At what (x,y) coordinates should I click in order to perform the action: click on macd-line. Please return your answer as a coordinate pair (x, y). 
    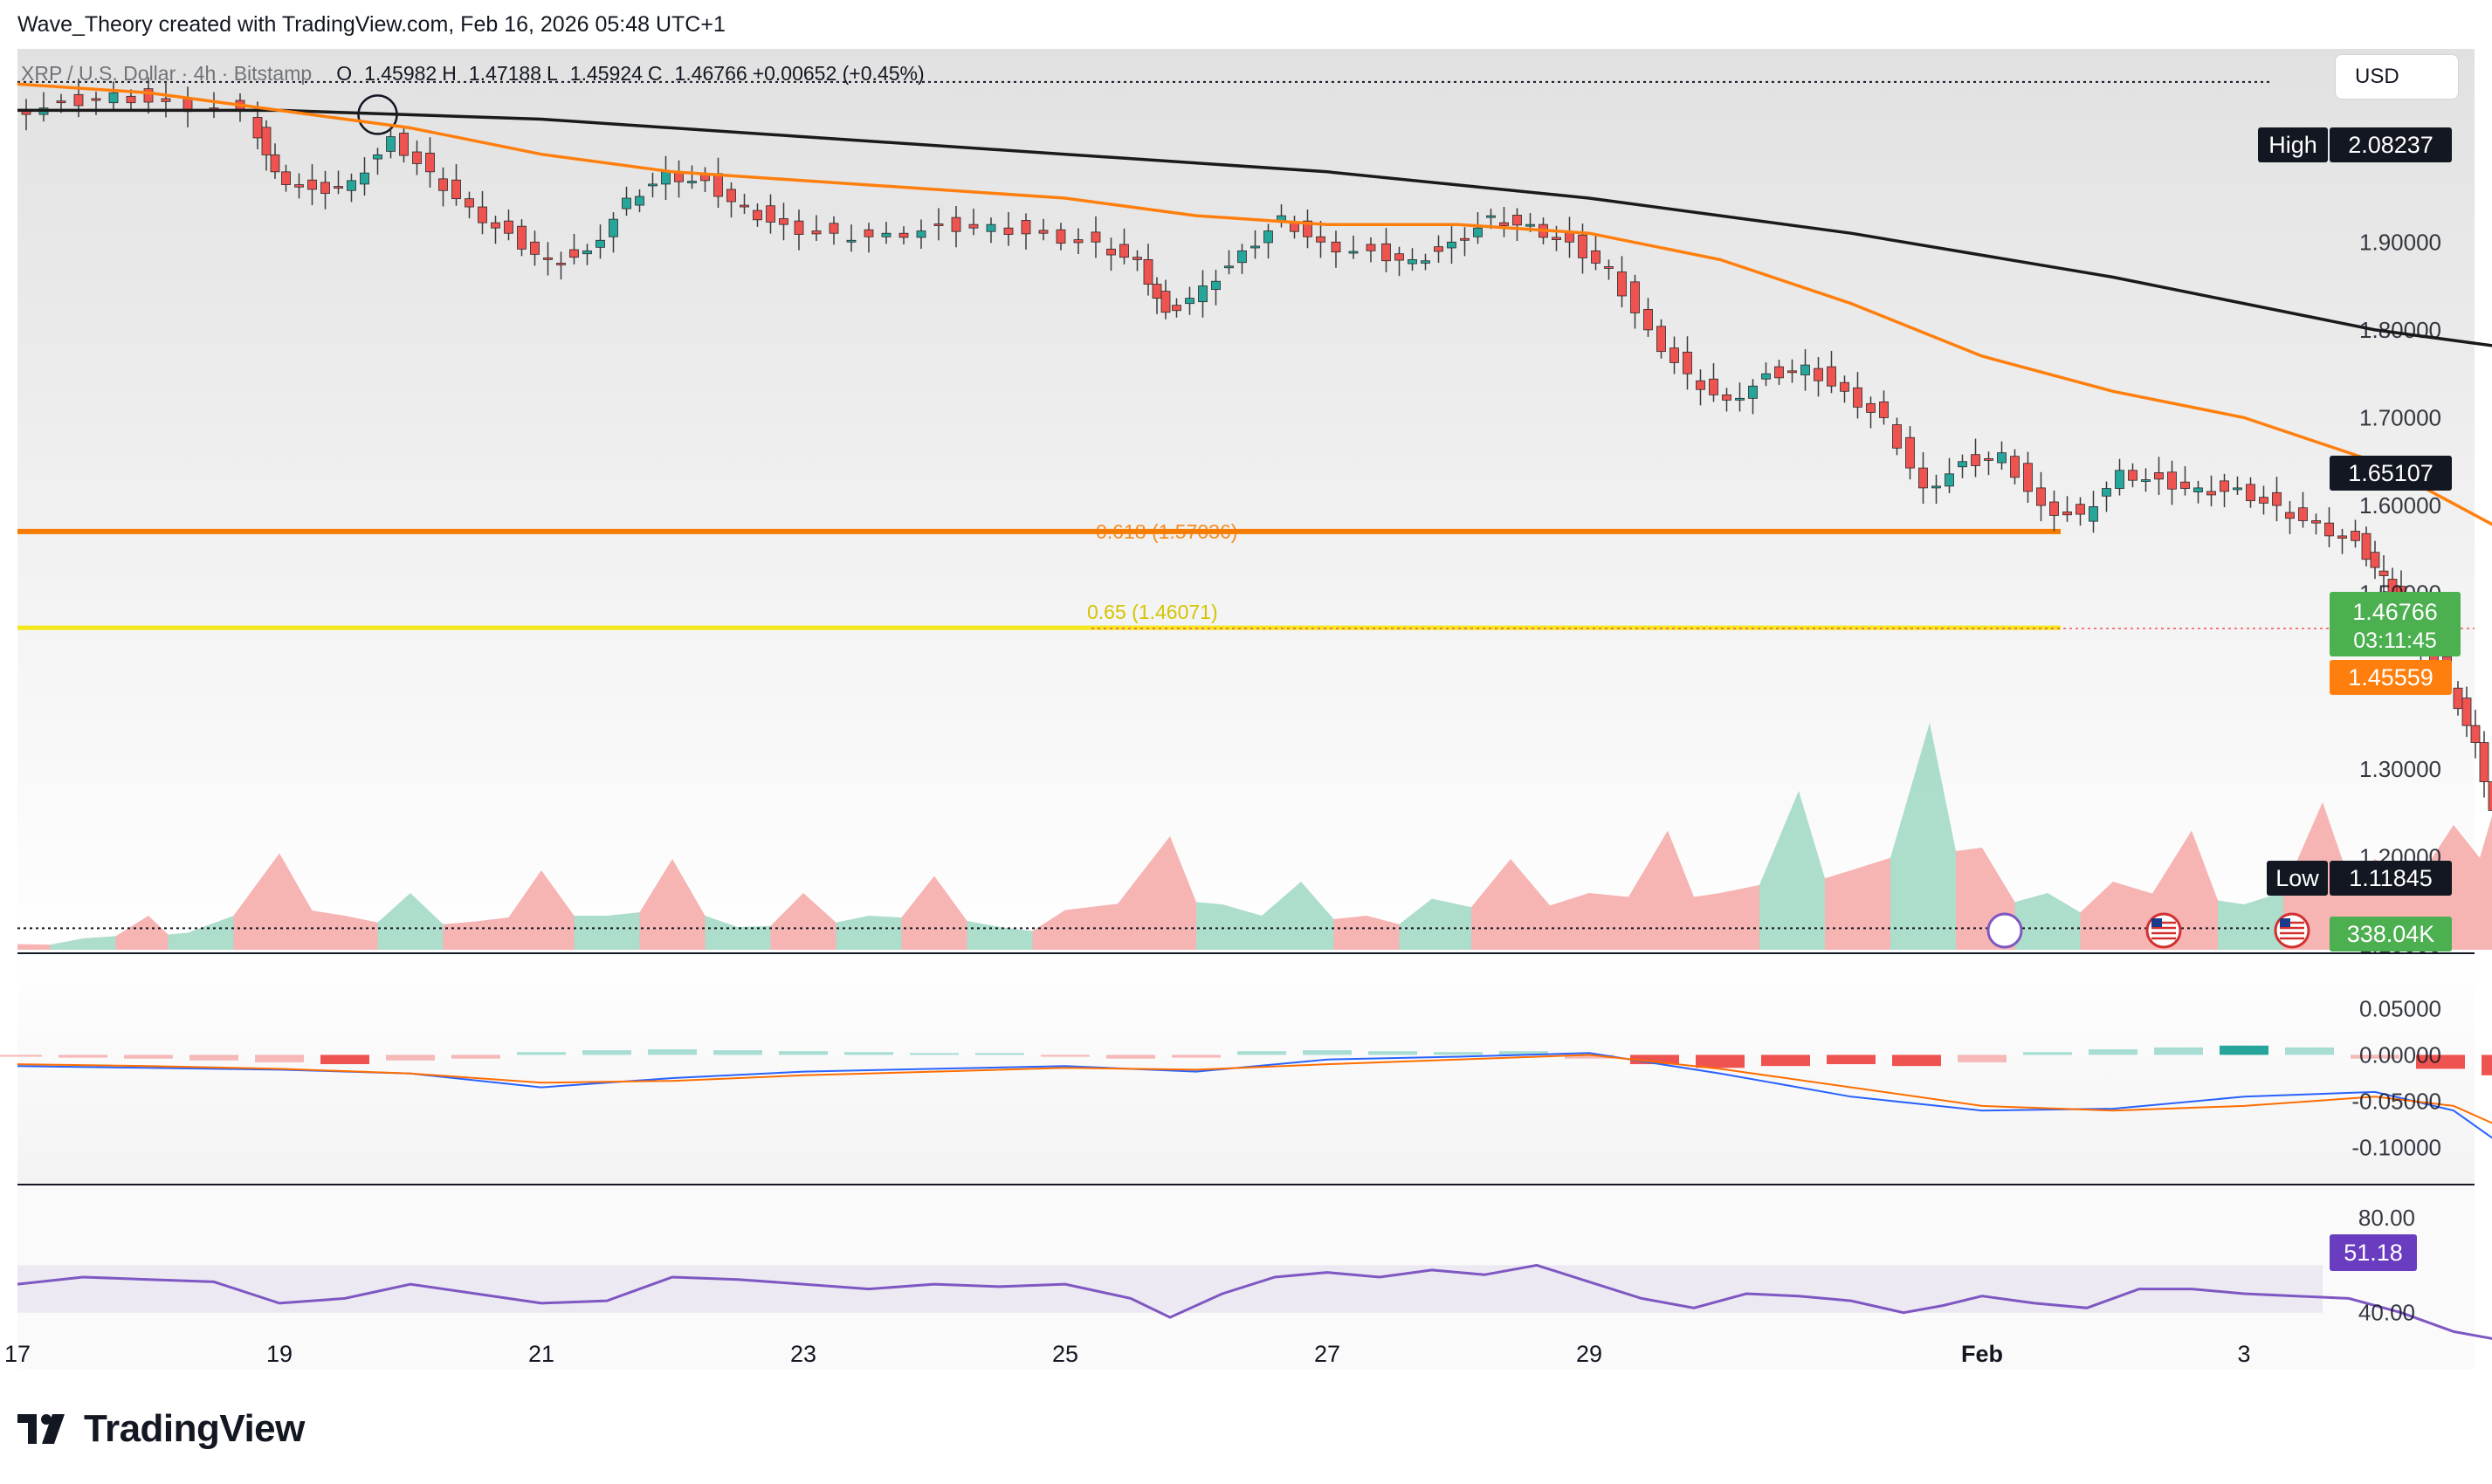
    Looking at the image, I should click on (1255, 1096).